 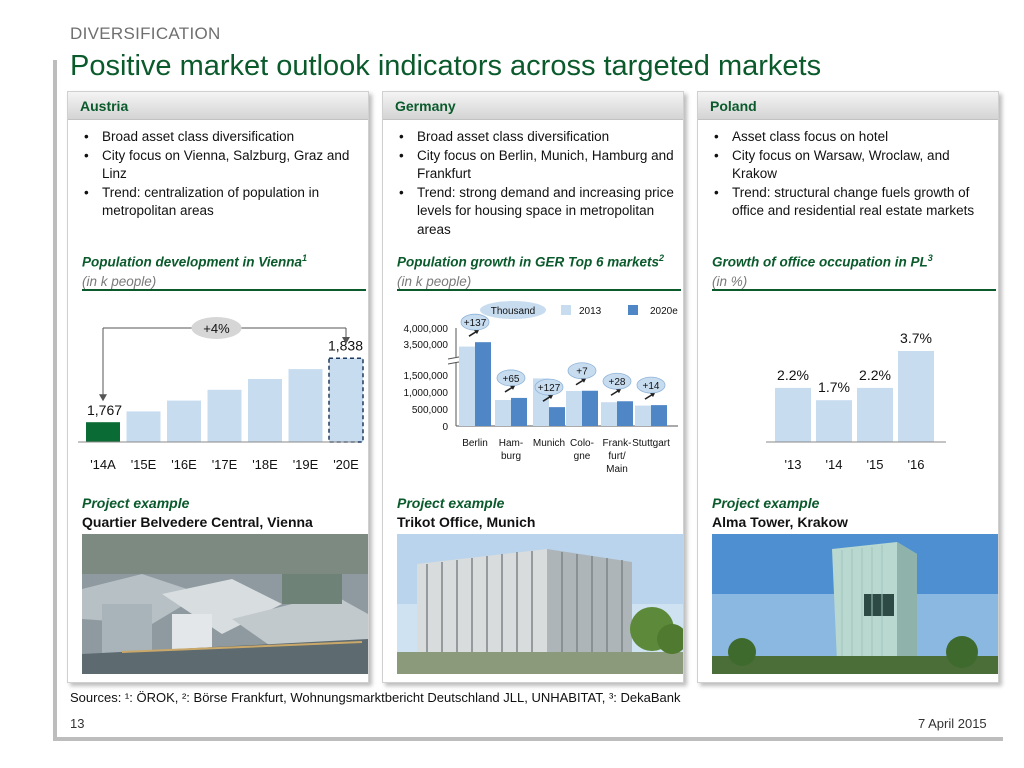 What do you see at coordinates (55, 400) in the screenshot?
I see `left-accent-rule` at bounding box center [55, 400].